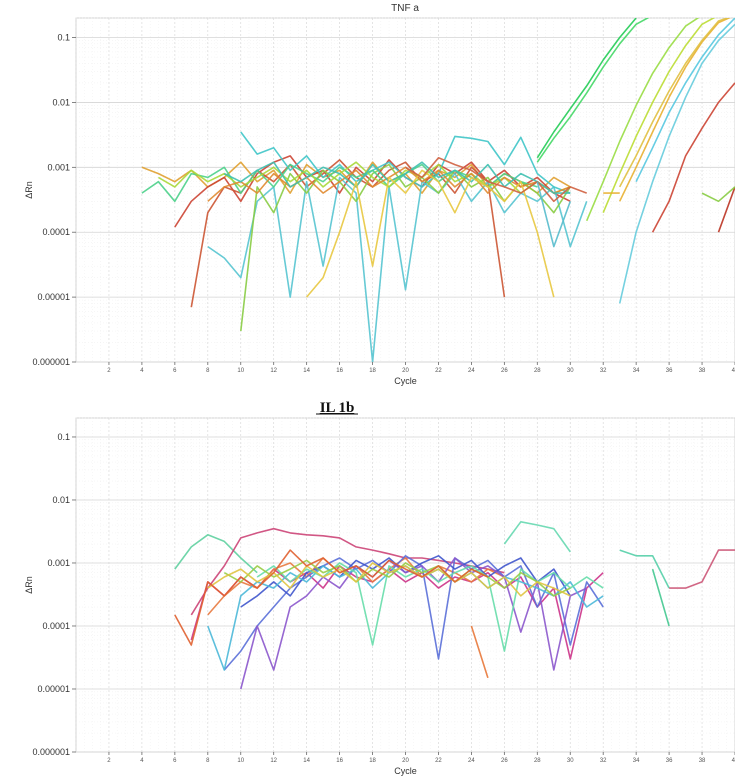 The width and height of the screenshot is (735, 782). What do you see at coordinates (208, 371) in the screenshot?
I see `tnf-a-x-tick-label: 8` at bounding box center [208, 371].